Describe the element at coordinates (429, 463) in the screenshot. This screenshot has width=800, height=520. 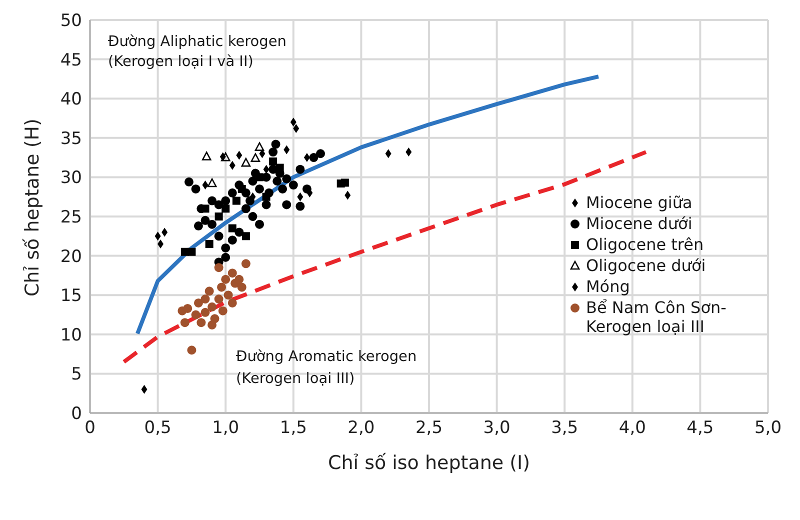
I see `x-axis-title: Chỉ số iso heptane (I)` at that location.